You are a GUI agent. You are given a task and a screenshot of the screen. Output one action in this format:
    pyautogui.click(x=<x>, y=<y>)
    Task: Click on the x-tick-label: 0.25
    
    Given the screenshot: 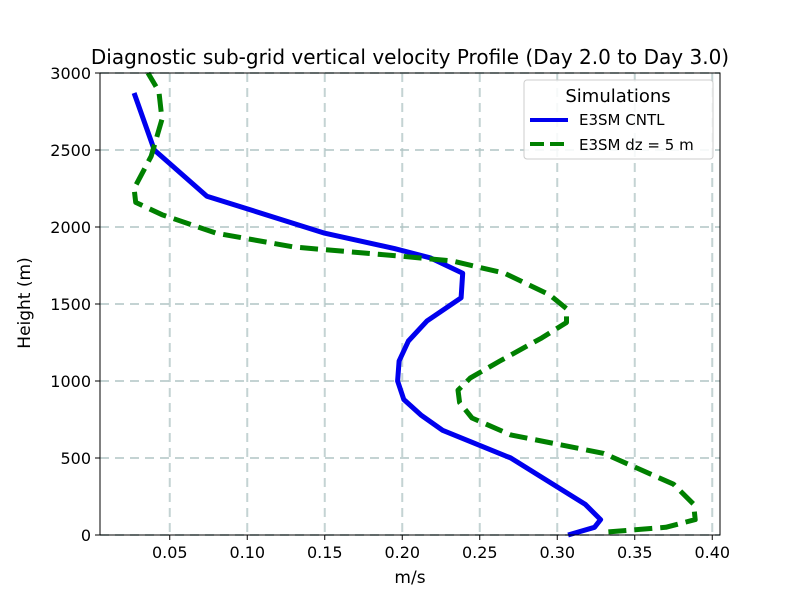 What is the action you would take?
    pyautogui.click(x=480, y=552)
    